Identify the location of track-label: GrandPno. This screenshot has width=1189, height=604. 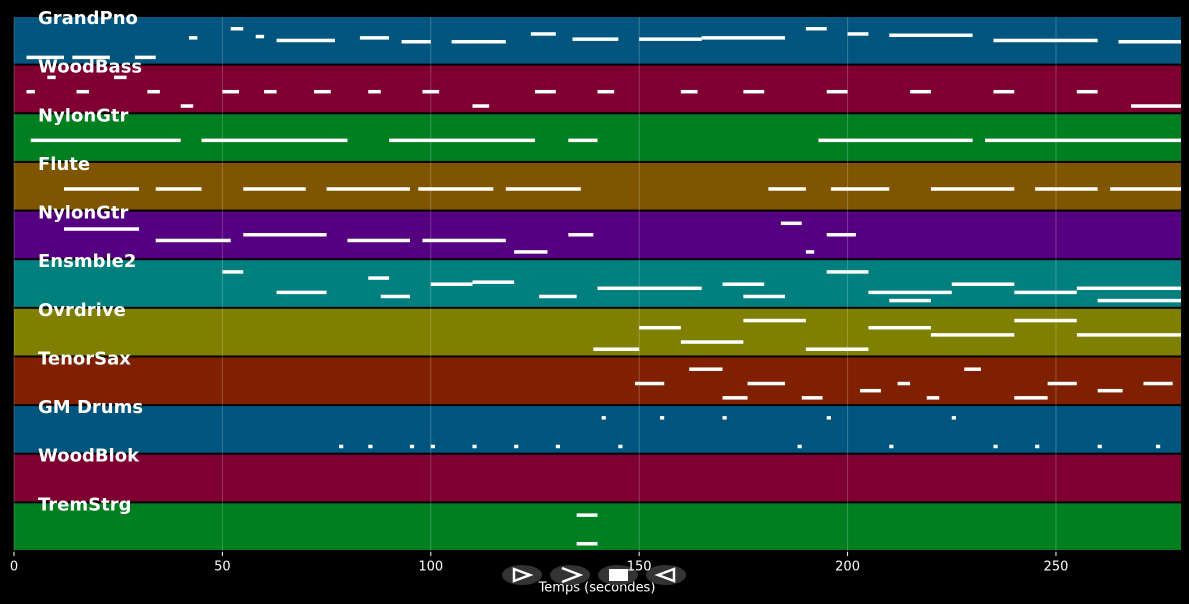
(88, 18).